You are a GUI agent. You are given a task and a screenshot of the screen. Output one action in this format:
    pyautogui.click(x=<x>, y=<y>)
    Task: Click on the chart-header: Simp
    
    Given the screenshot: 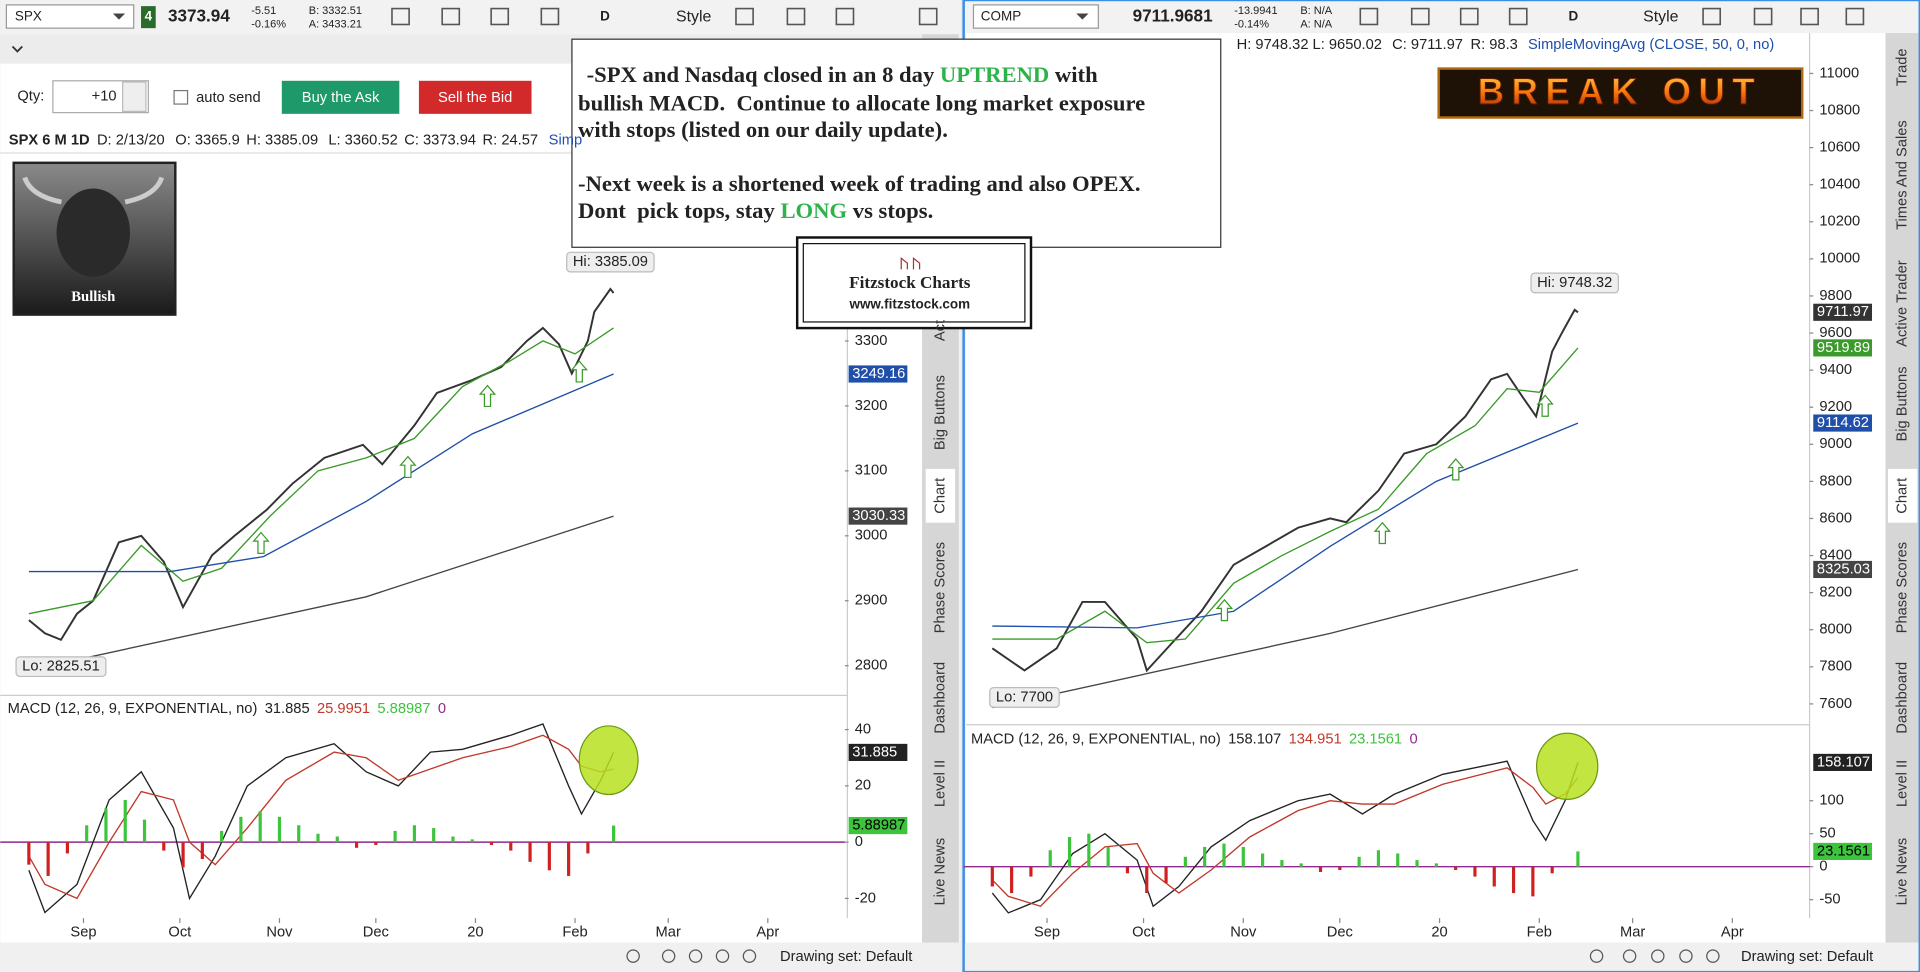 What is the action you would take?
    pyautogui.click(x=565, y=141)
    